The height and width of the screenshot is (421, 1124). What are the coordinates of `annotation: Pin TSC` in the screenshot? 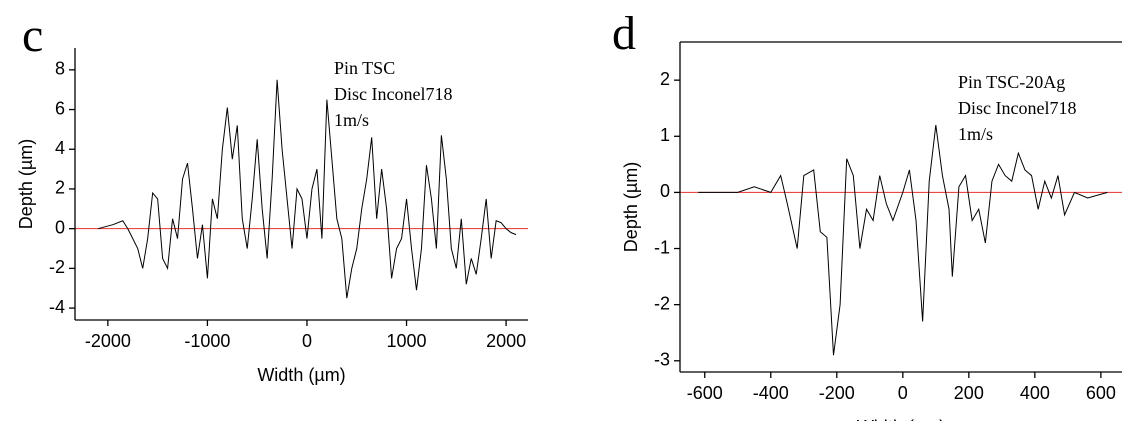 It's located at (364, 68).